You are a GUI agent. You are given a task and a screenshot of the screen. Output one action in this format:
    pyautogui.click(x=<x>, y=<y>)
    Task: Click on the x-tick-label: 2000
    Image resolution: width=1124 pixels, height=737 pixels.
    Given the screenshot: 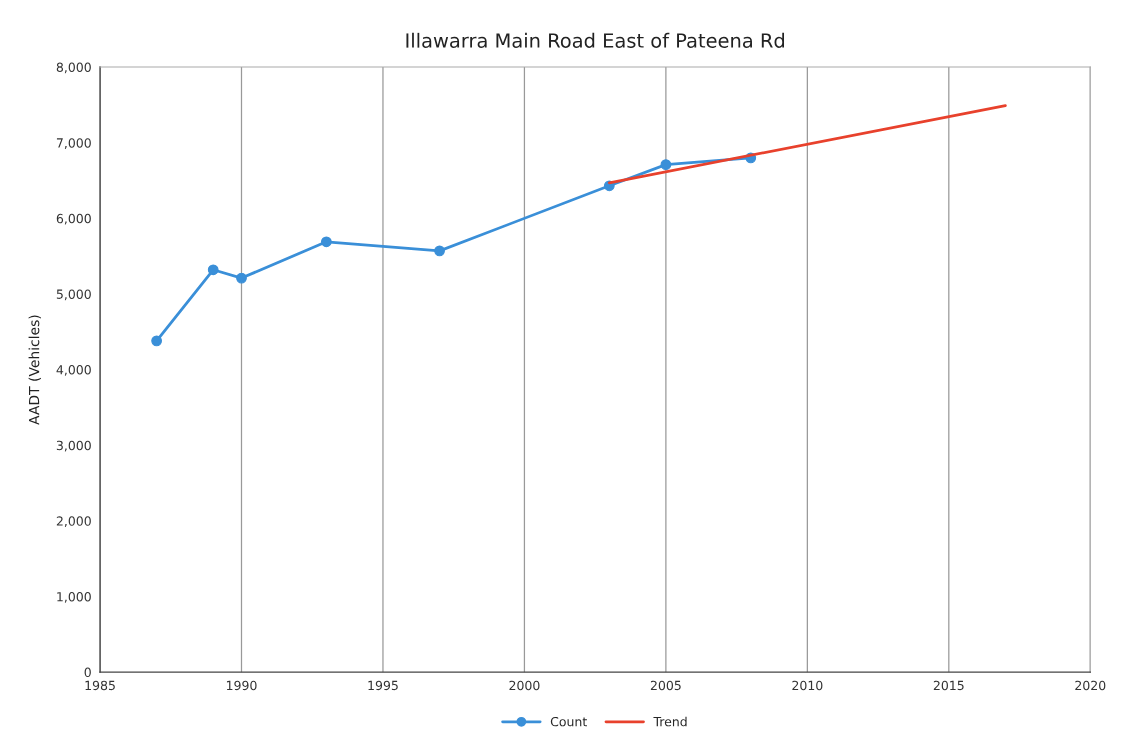 What is the action you would take?
    pyautogui.click(x=524, y=685)
    